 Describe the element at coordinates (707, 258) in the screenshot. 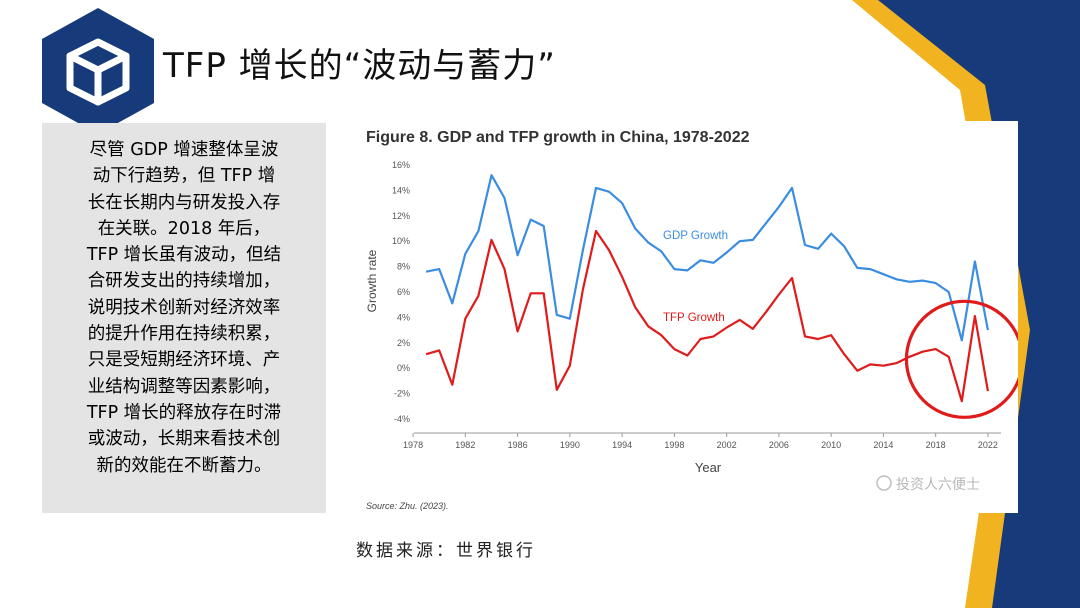

I see `gdp-growth-line` at that location.